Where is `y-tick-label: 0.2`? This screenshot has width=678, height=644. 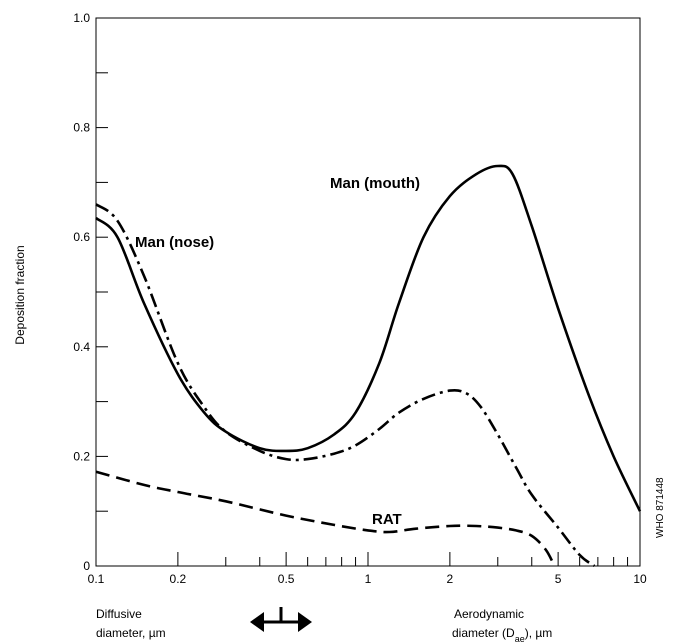 y-tick-label: 0.2 is located at coordinates (81, 456).